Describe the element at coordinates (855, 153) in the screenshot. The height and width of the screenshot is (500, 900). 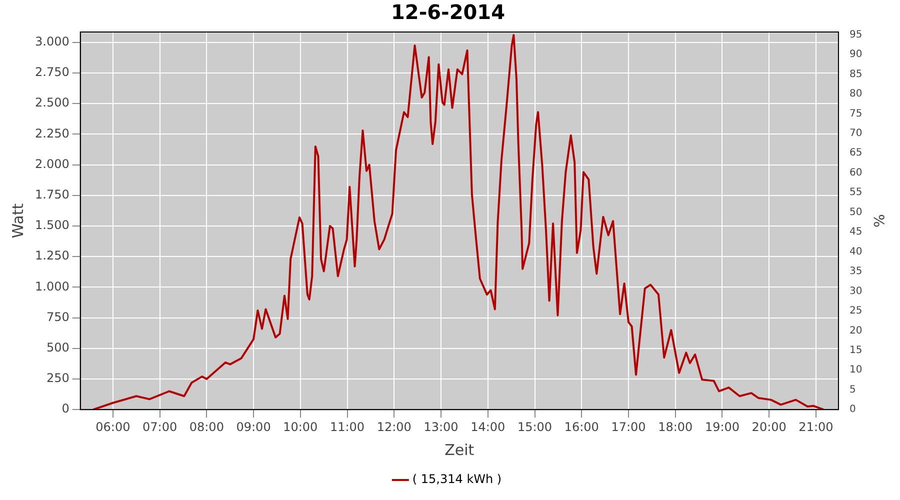
I see `y2-tick-label: 65` at that location.